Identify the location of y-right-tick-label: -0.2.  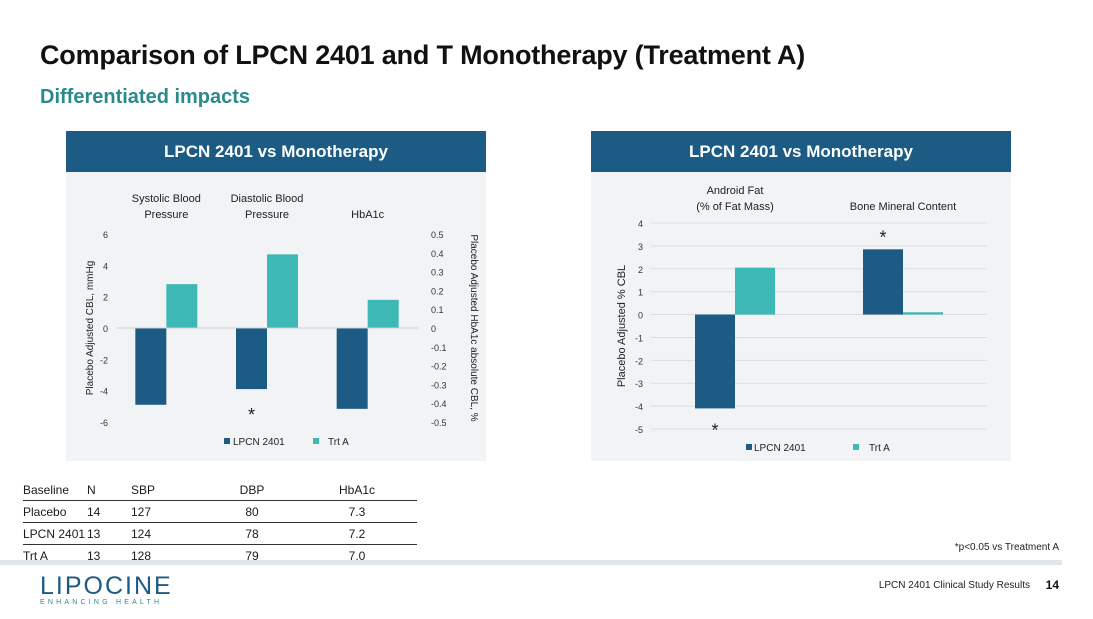
(439, 367).